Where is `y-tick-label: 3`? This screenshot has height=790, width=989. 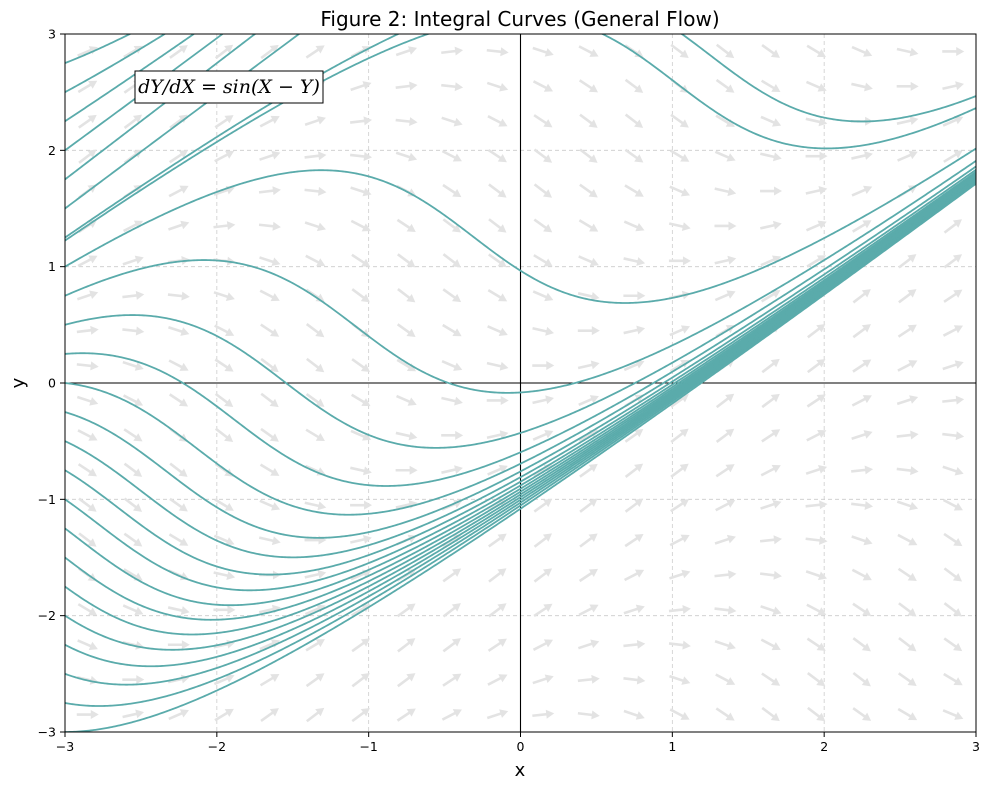
y-tick-label: 3 is located at coordinates (52, 34).